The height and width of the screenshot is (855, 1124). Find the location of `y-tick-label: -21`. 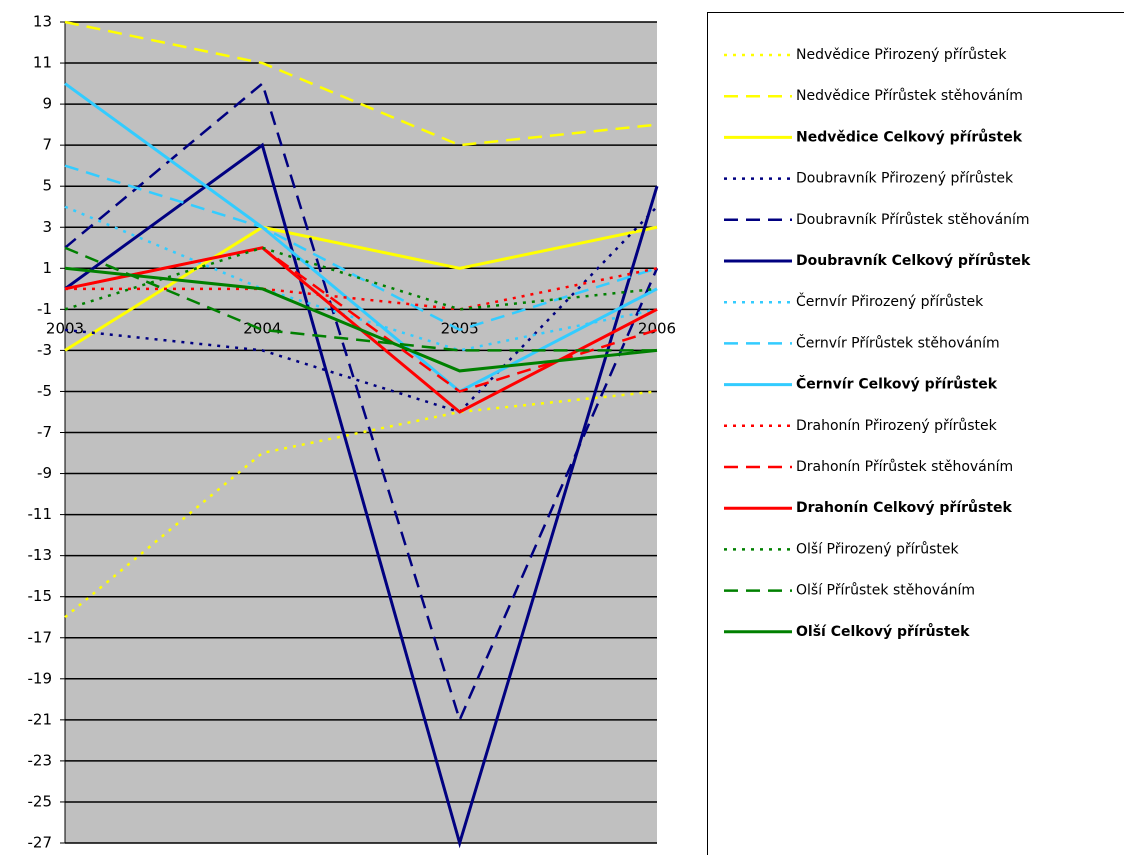

y-tick-label: -21 is located at coordinates (40, 719).